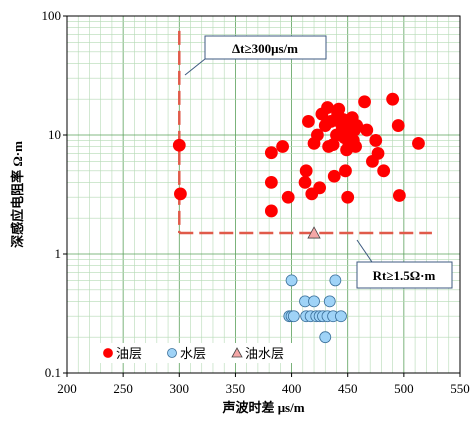  What do you see at coordinates (195, 67) in the screenshot?
I see `callout-pointer-x` at bounding box center [195, 67].